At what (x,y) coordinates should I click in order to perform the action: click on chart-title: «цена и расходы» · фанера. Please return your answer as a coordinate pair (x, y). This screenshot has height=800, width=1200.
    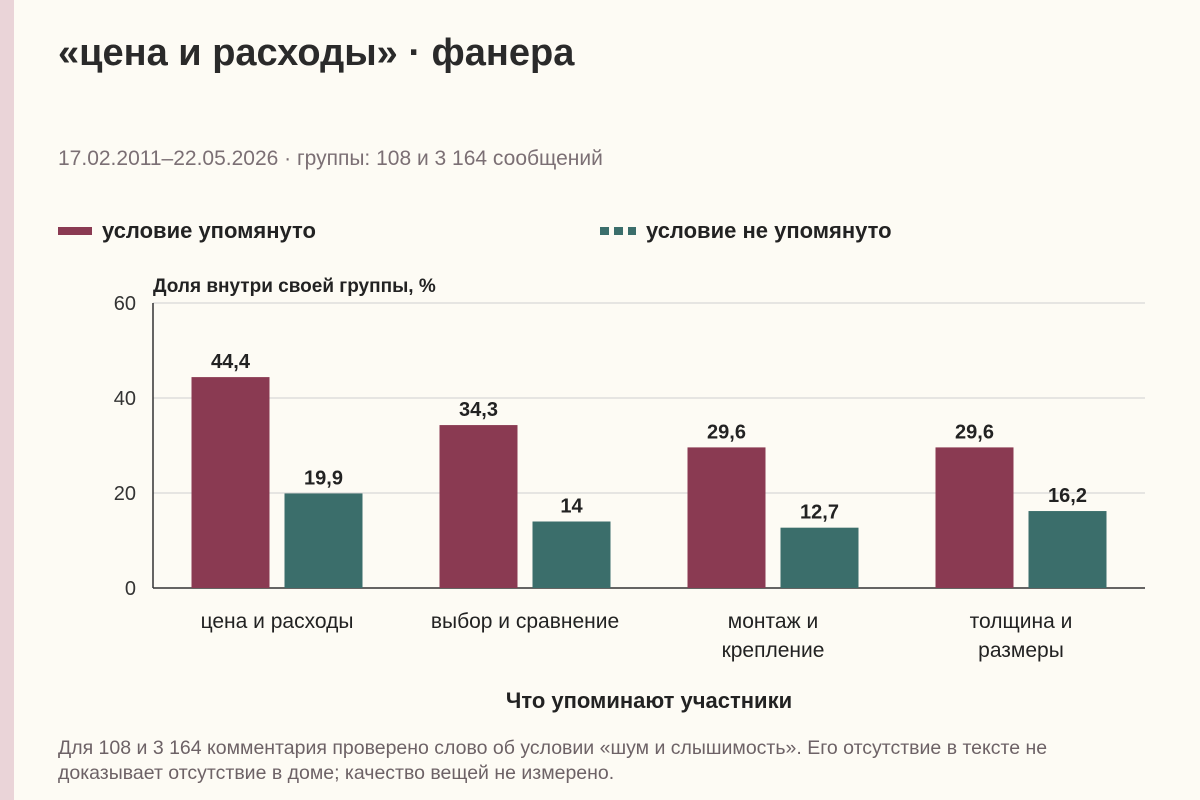
    Looking at the image, I should click on (316, 53).